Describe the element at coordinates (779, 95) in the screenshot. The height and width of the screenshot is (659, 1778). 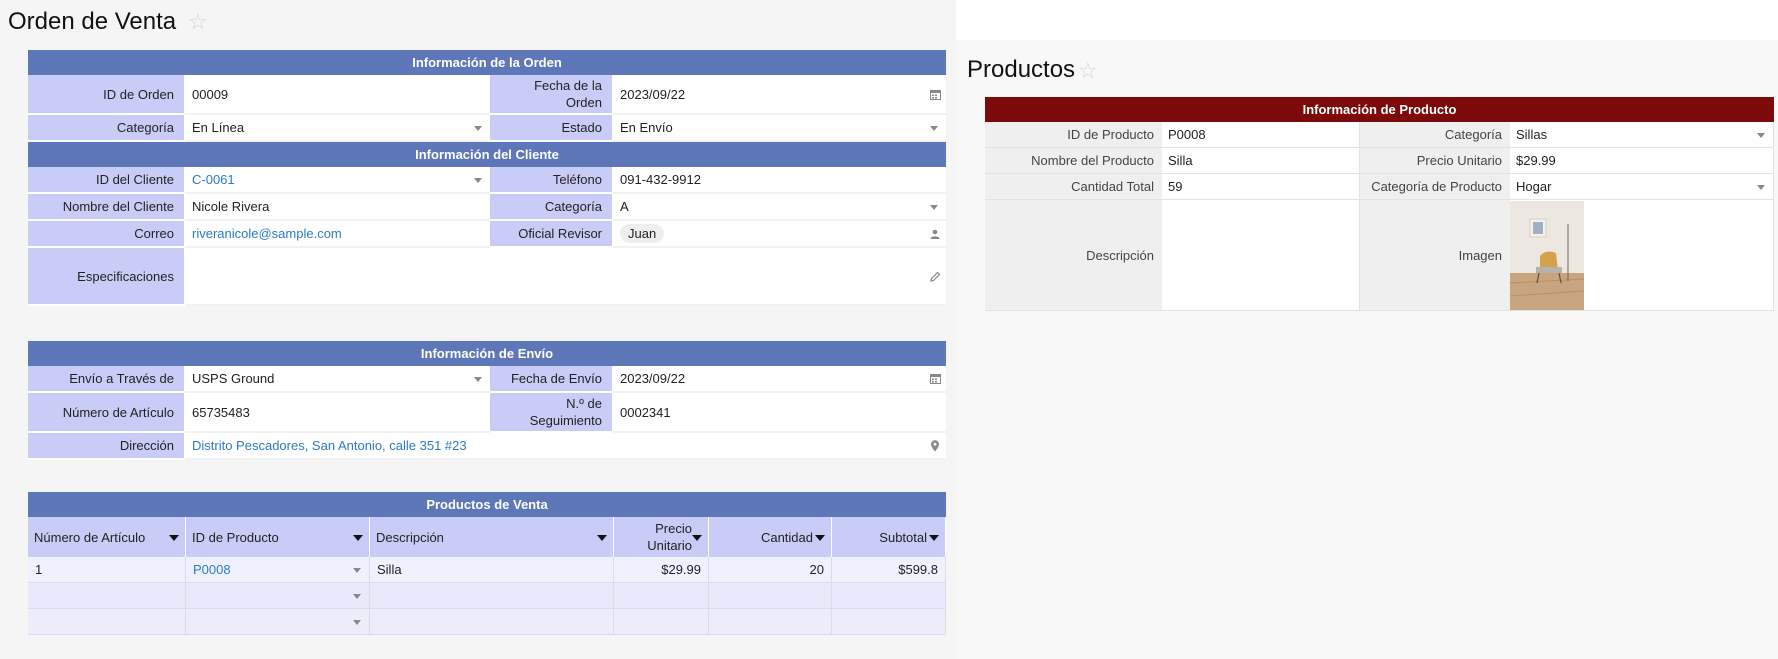
I see `order-date-field: 2023/09/22` at that location.